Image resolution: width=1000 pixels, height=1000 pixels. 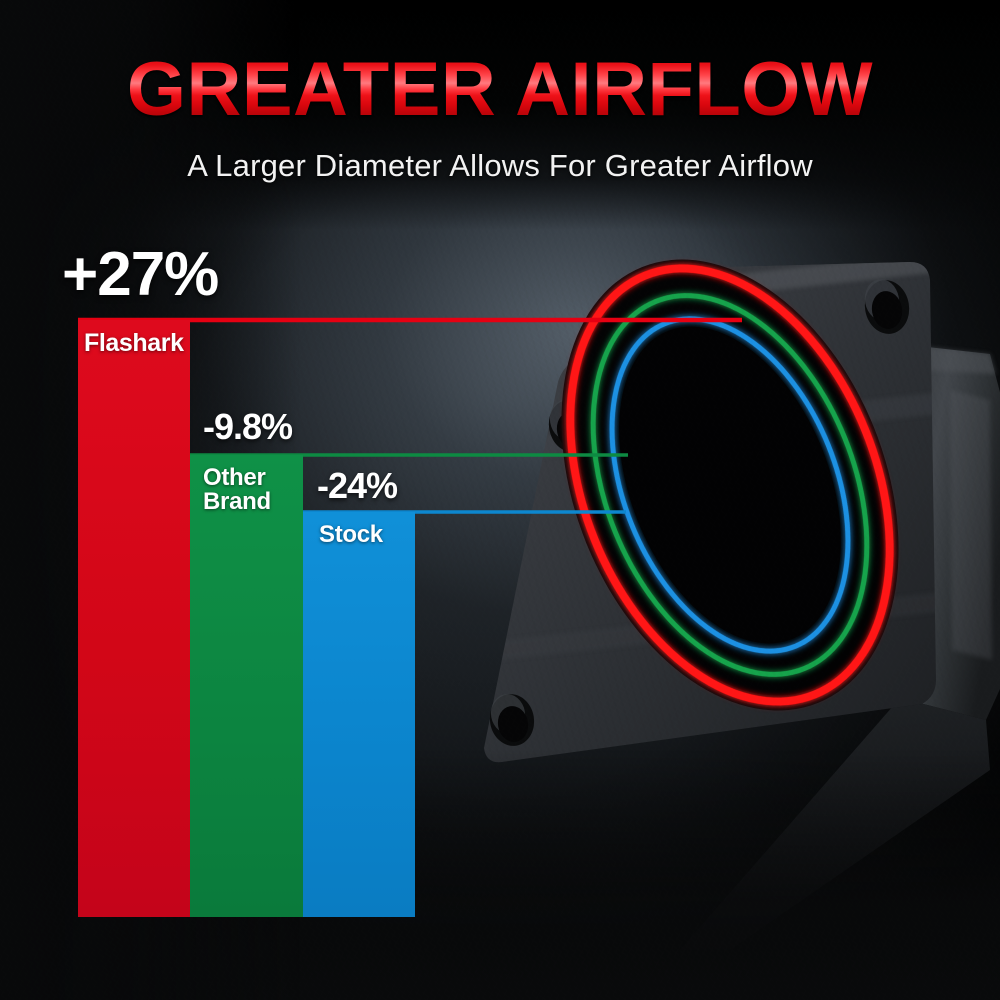 What do you see at coordinates (248, 426) in the screenshot?
I see `delta-other-brand: -9.8%` at bounding box center [248, 426].